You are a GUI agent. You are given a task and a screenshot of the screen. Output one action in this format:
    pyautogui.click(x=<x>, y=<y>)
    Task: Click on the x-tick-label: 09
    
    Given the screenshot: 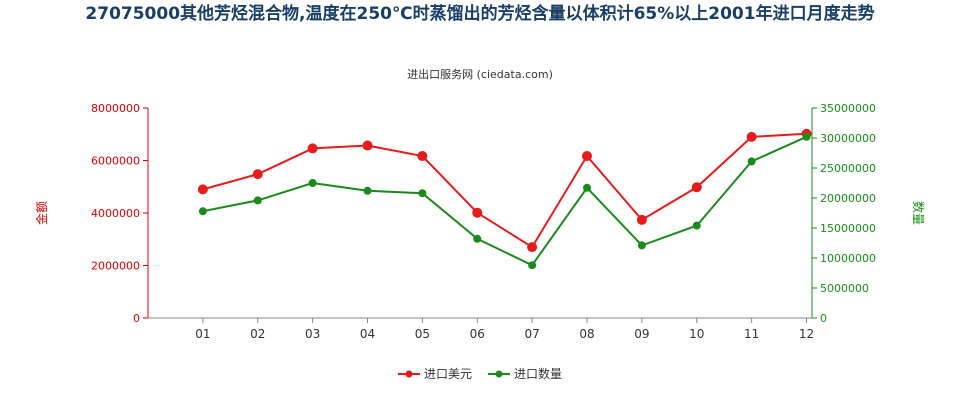 What is the action you would take?
    pyautogui.click(x=641, y=334)
    